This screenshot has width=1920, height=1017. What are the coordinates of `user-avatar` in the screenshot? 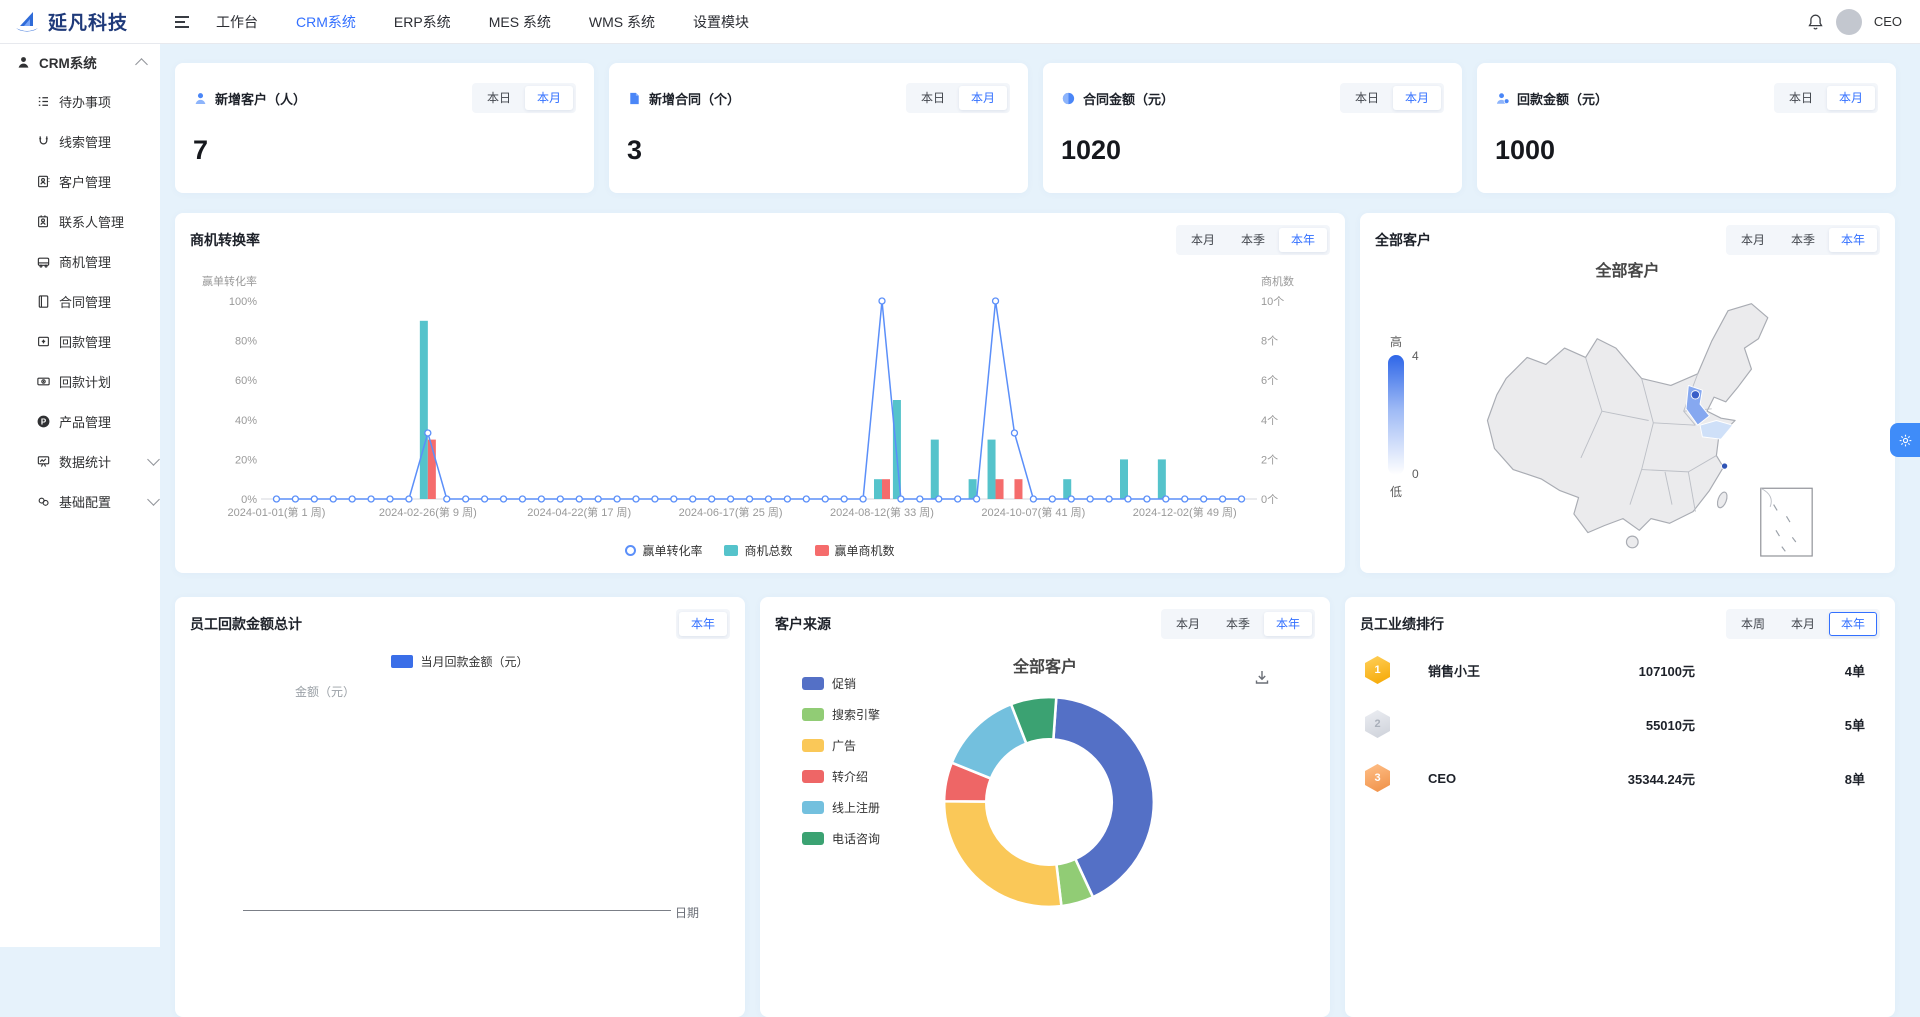 It's located at (1848, 21).